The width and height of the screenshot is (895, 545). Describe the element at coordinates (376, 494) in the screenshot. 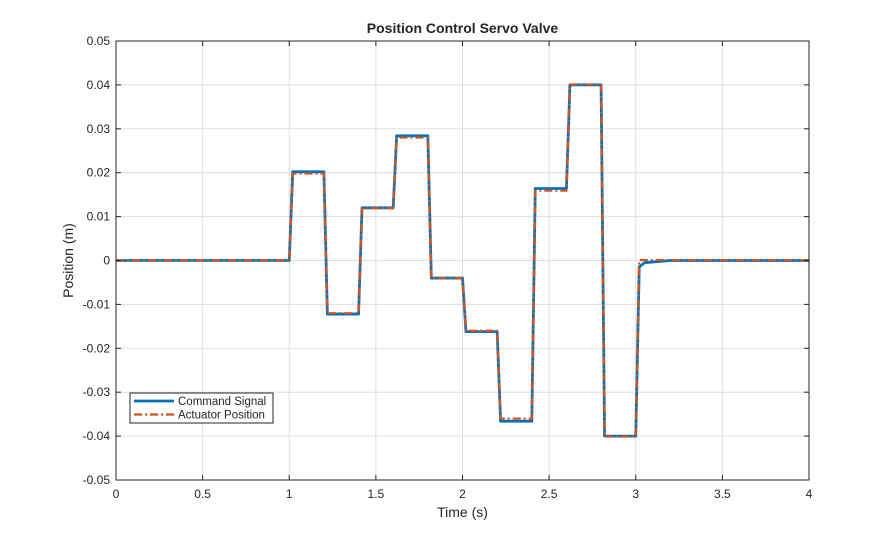

I see `x-tick-label: 1.5` at that location.